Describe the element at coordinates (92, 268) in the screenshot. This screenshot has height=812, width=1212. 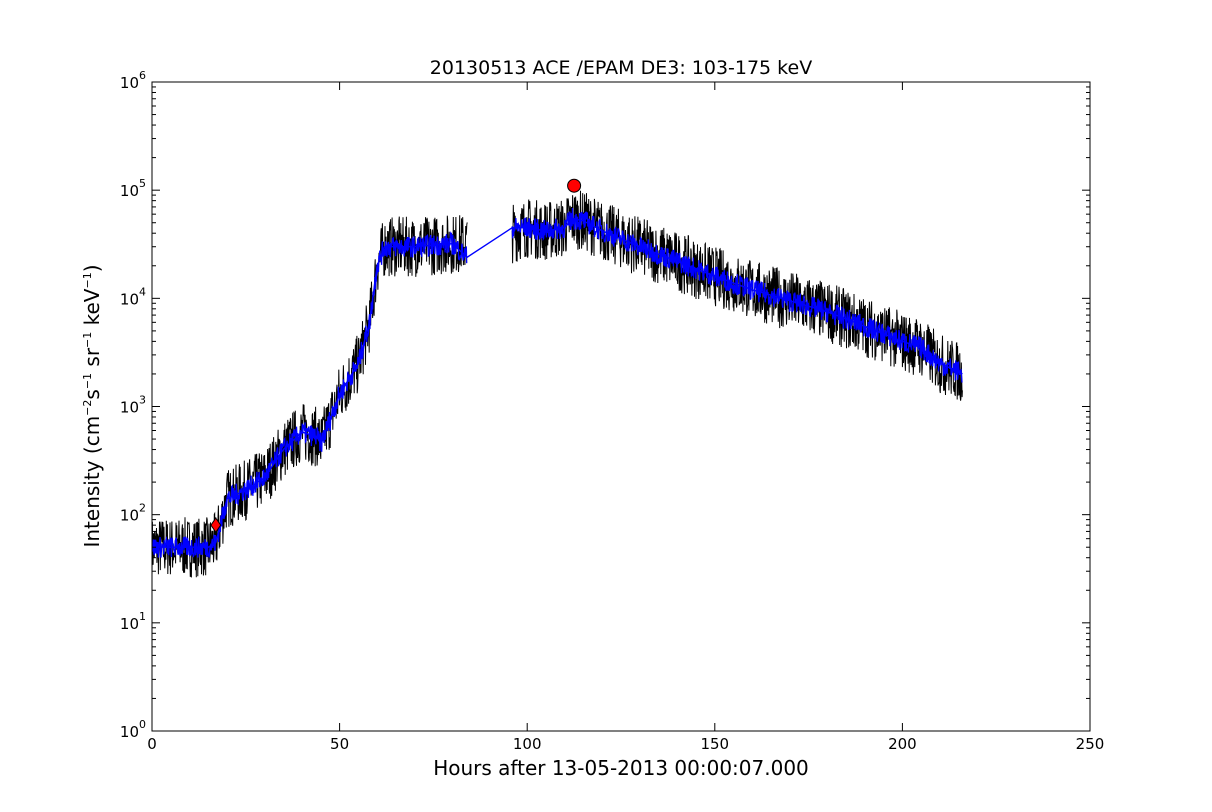
I see `y-axis-label-suffix: )` at that location.